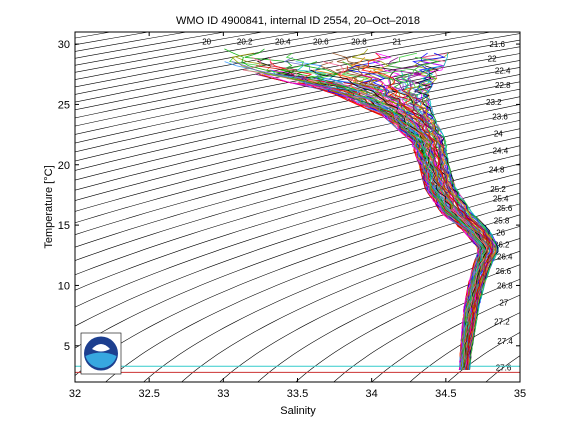 This screenshot has width=576, height=437. Describe the element at coordinates (445, 394) in the screenshot. I see `x-tick-label: 34.5` at that location.